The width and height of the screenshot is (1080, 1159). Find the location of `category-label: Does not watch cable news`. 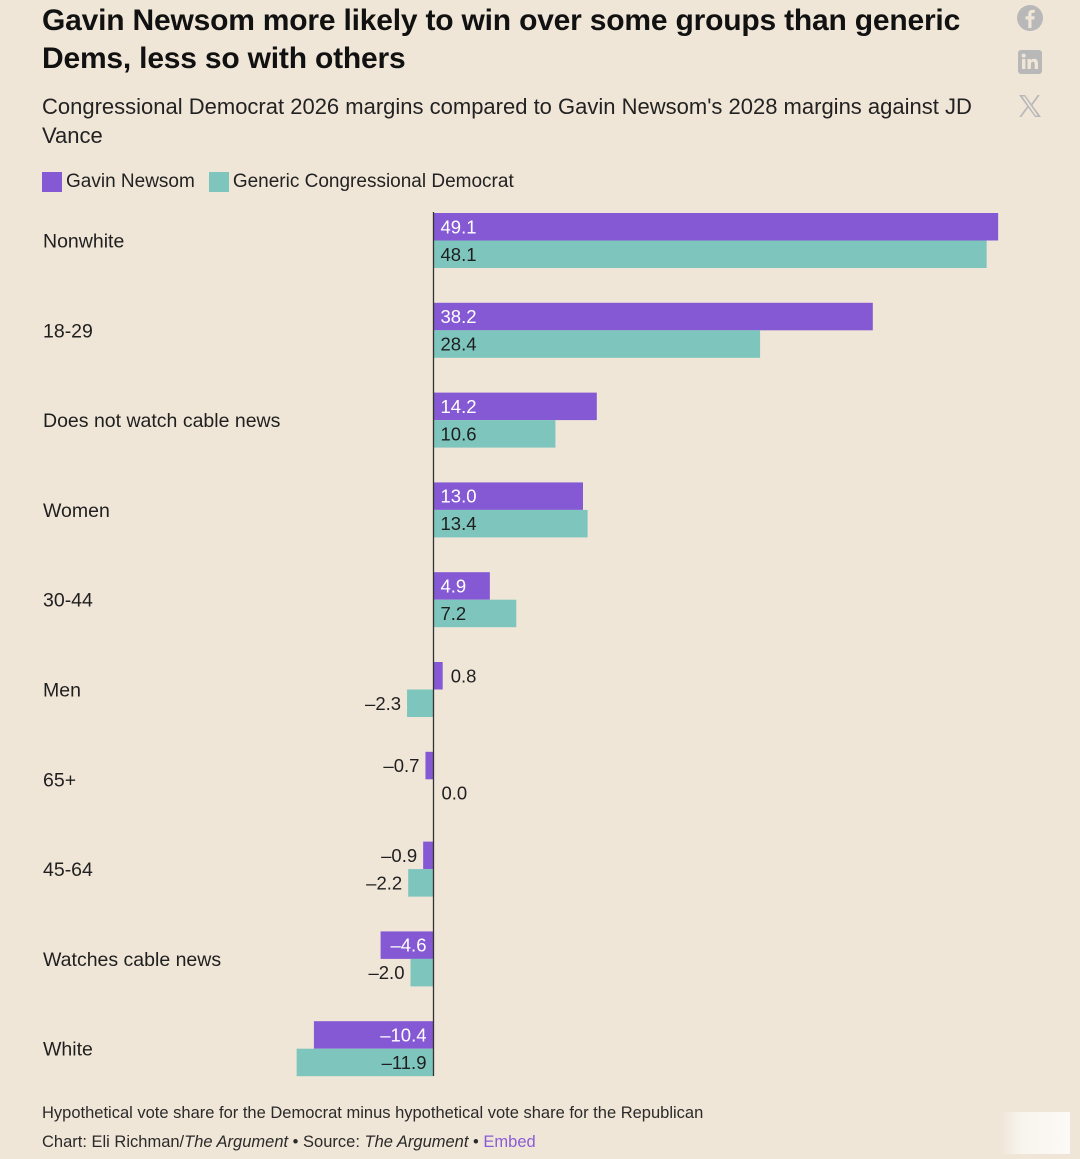

category-label: Does not watch cable news is located at coordinates (162, 421).